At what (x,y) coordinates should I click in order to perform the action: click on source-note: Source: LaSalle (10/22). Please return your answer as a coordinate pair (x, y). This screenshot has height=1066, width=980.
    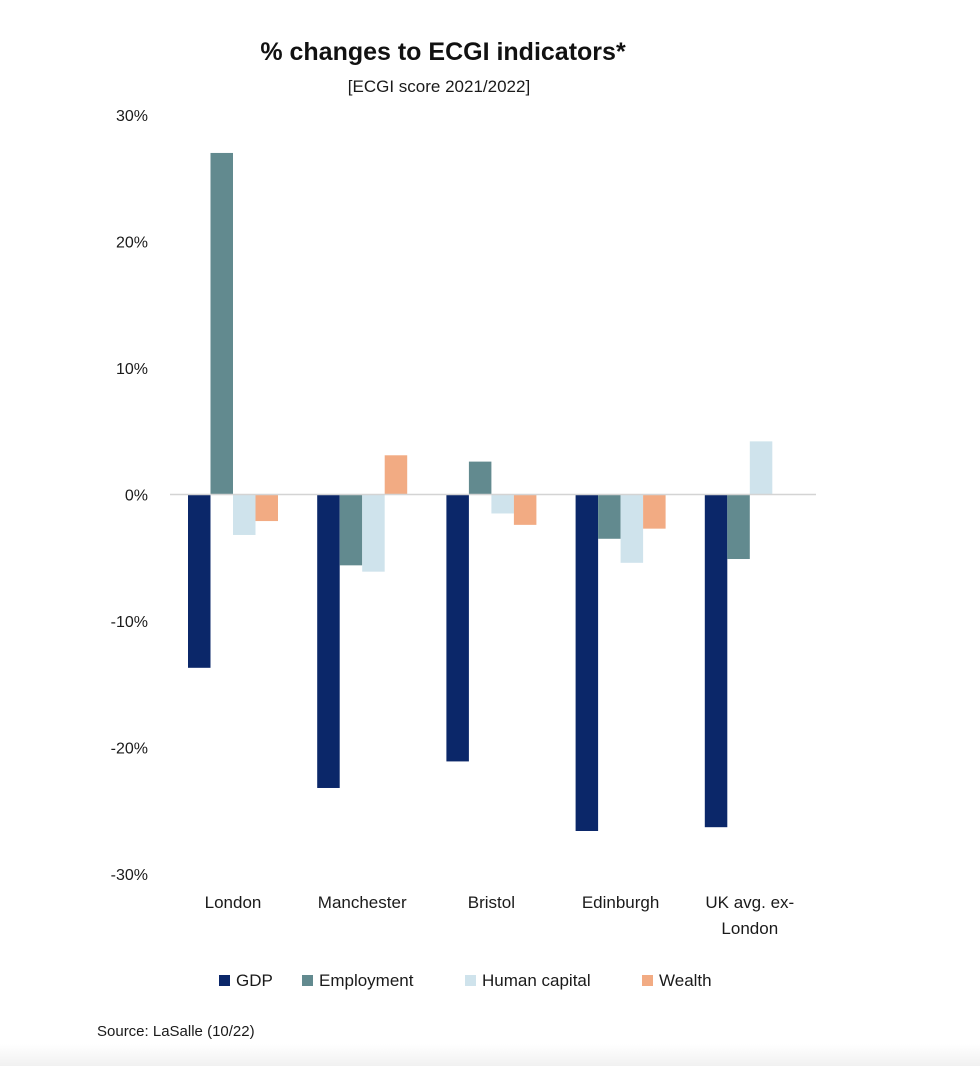
    Looking at the image, I should click on (176, 1031).